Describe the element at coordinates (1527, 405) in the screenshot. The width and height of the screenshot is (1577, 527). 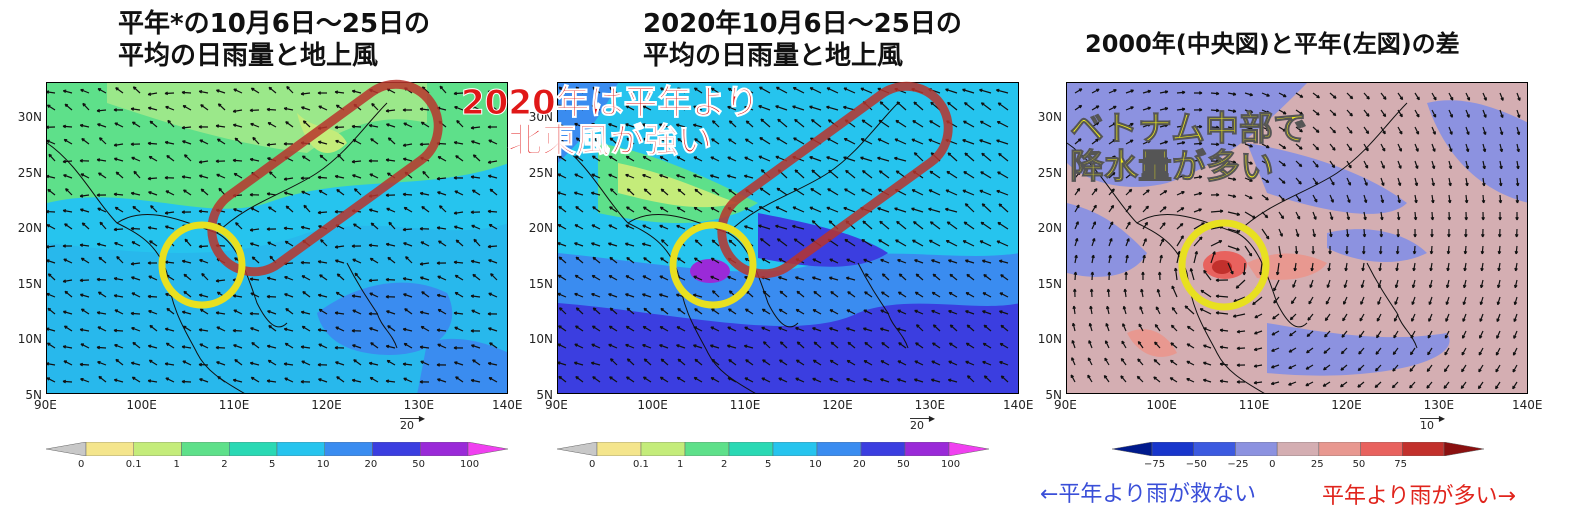
I see `x-tick-label: 140E` at that location.